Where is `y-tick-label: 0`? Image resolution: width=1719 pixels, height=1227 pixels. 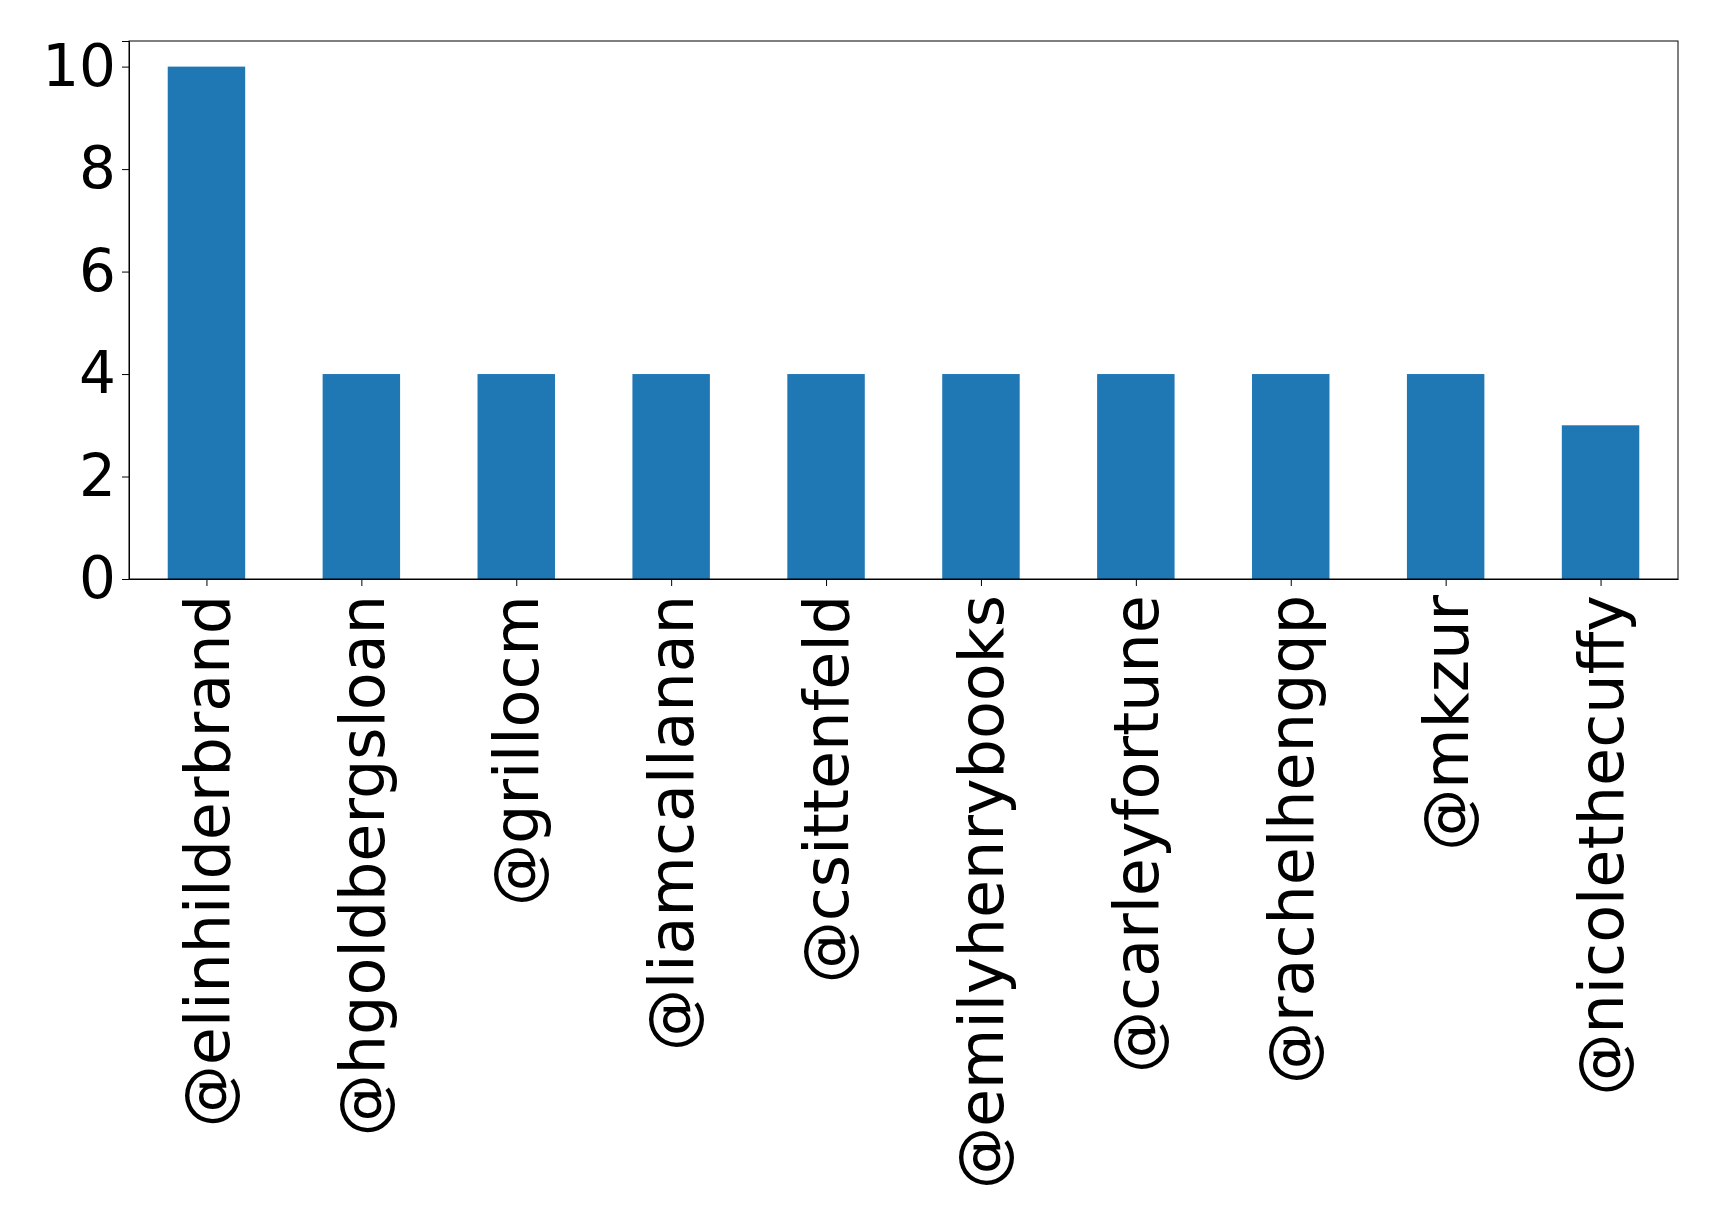
y-tick-label: 0 is located at coordinates (97, 578).